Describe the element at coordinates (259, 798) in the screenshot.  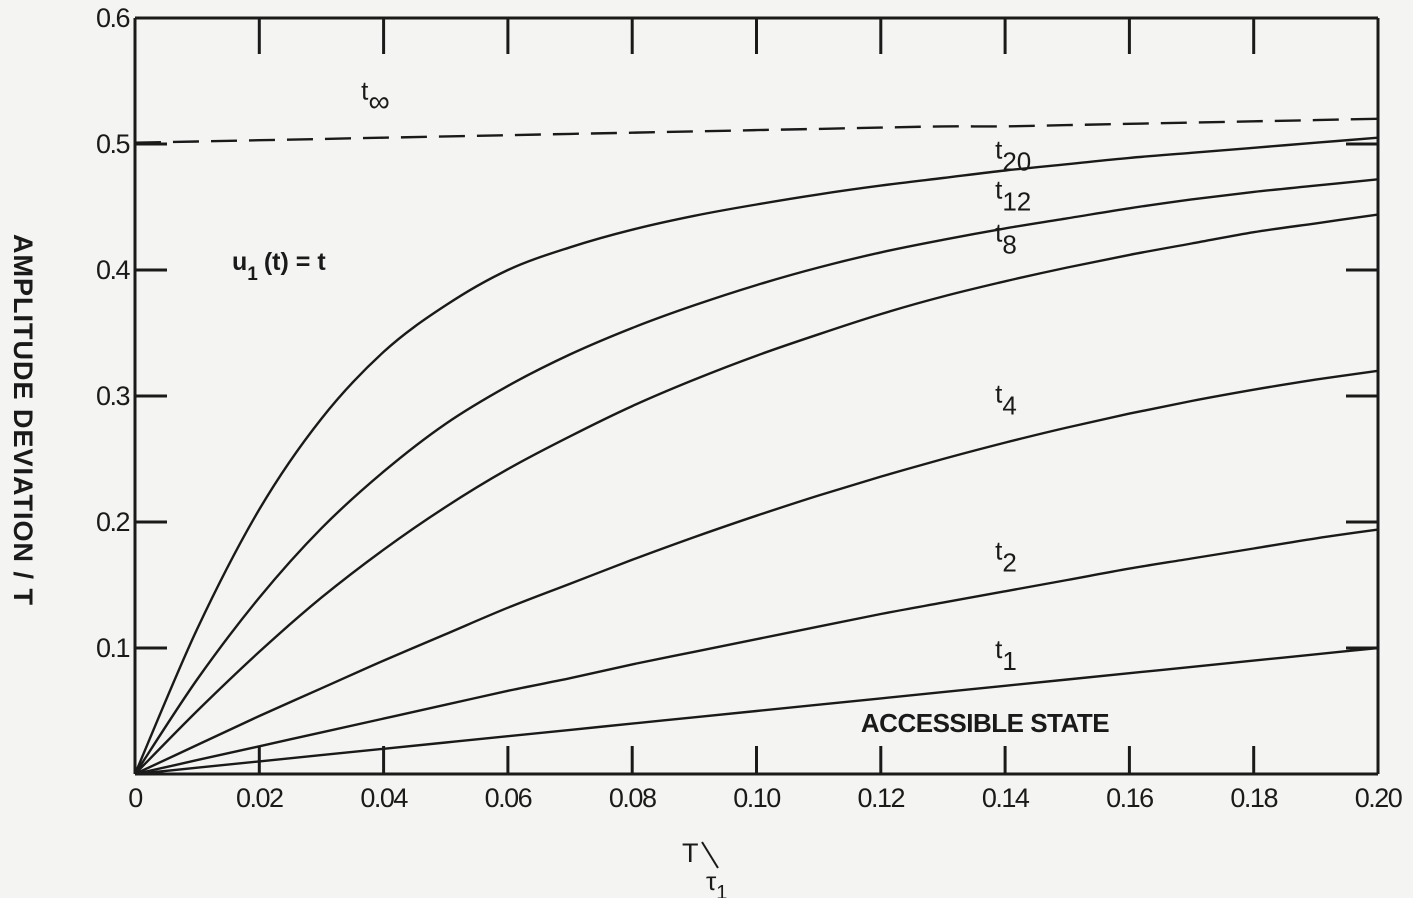
I see `x-tick-label: 0.02` at that location.